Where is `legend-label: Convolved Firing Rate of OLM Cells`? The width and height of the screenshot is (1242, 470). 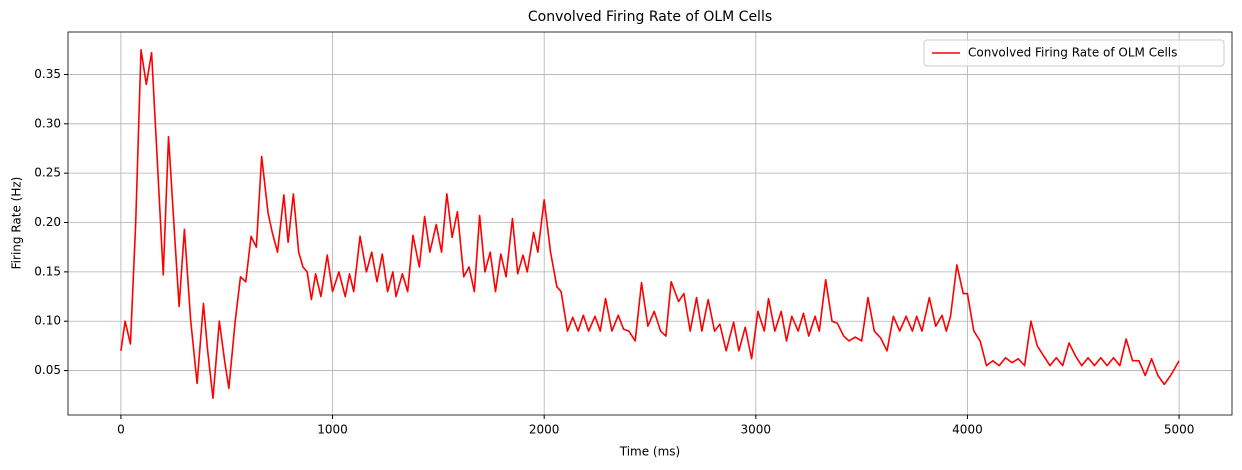 legend-label: Convolved Firing Rate of OLM Cells is located at coordinates (1072, 53).